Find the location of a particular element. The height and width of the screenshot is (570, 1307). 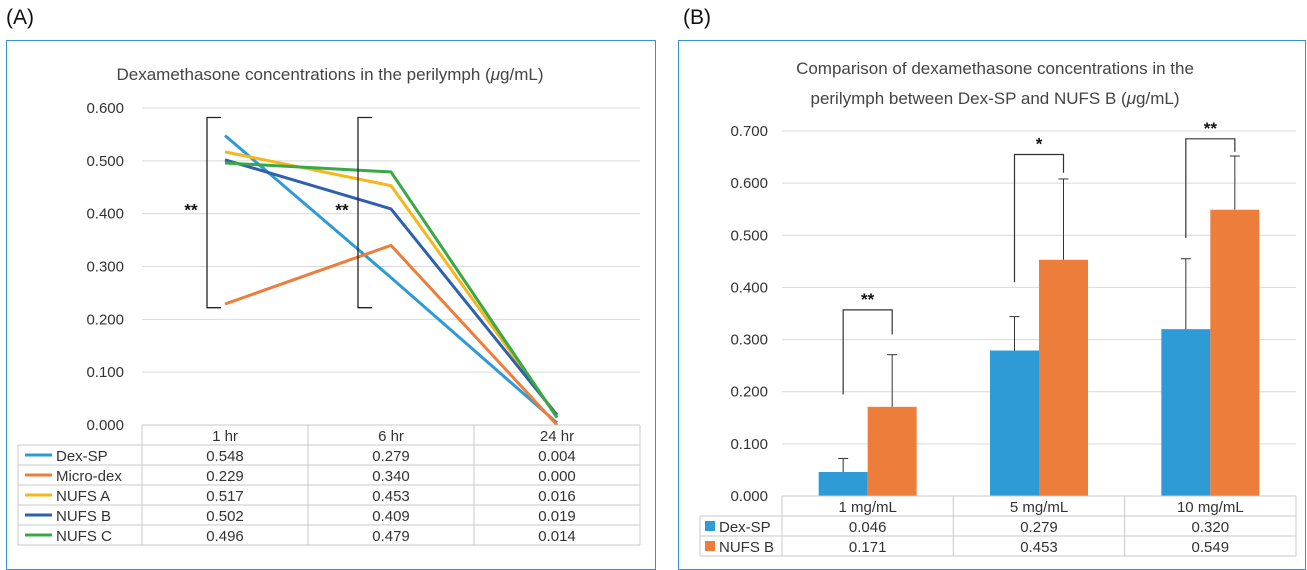

chart-b-data-label: 0.320 is located at coordinates (1211, 527).